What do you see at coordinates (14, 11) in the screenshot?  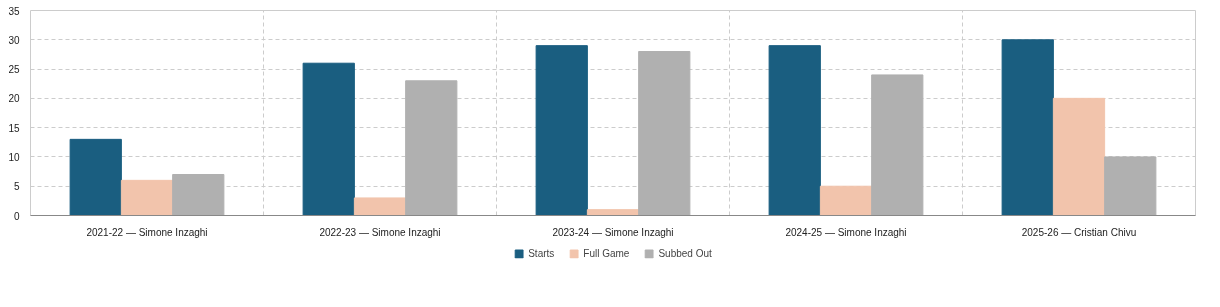 I see `y-tick-label: 35` at bounding box center [14, 11].